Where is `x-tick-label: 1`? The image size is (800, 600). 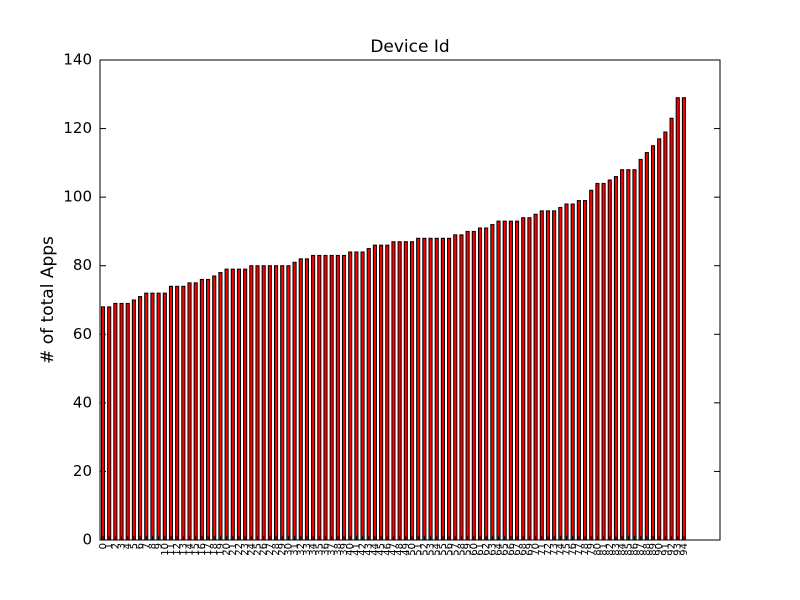 x-tick-label: 1 is located at coordinates (109, 546).